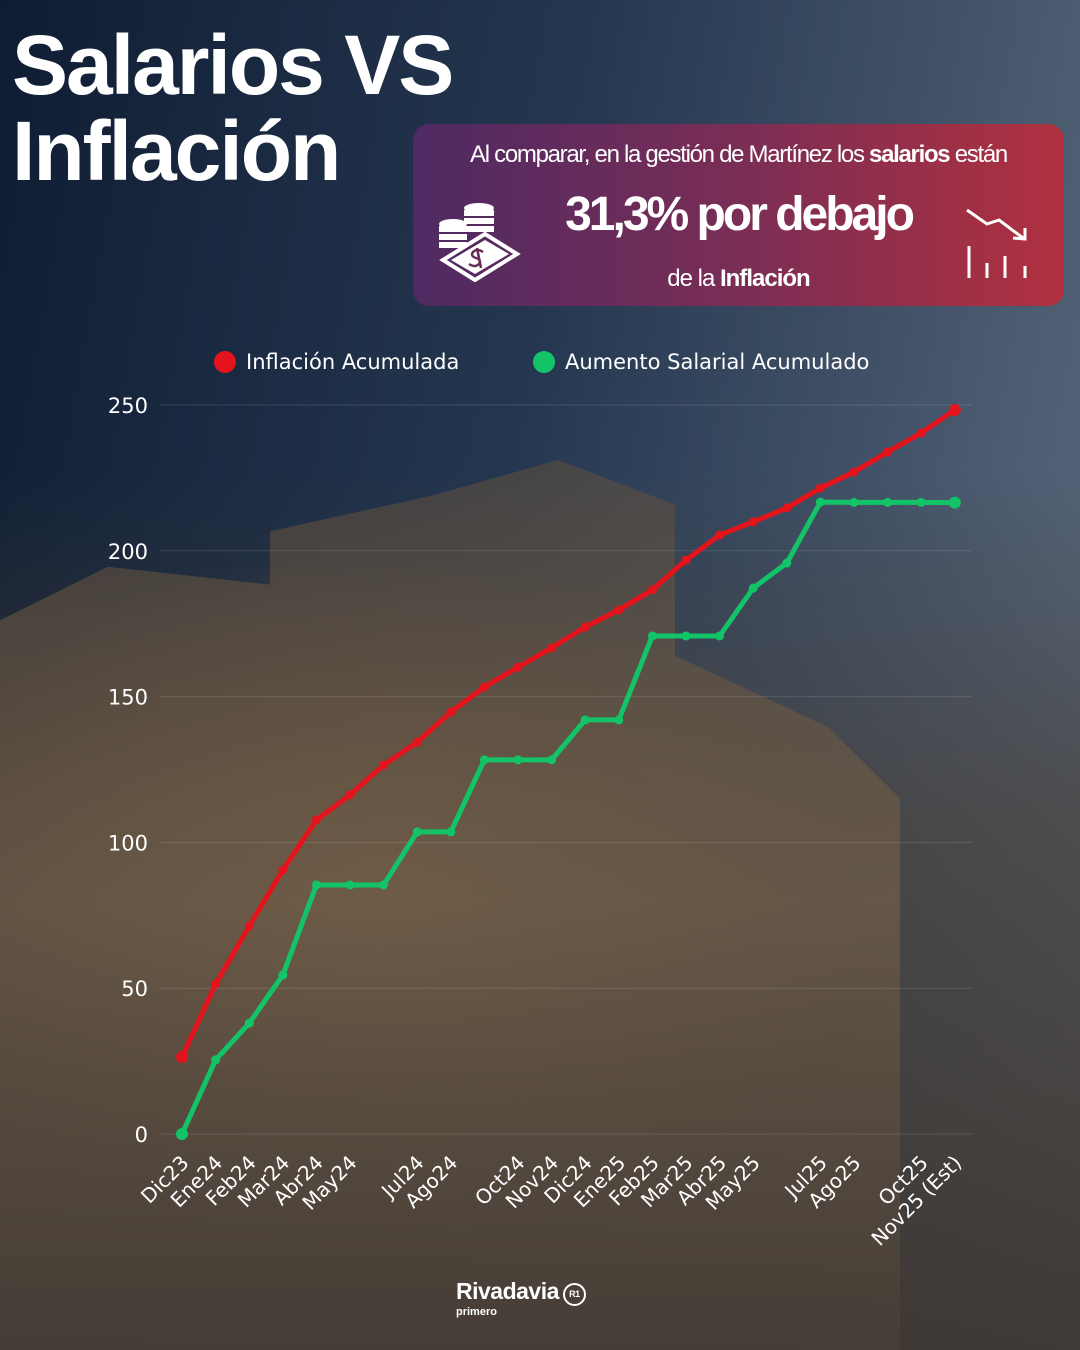  I want to click on page-title: Salarios VS Inflación, so click(233, 108).